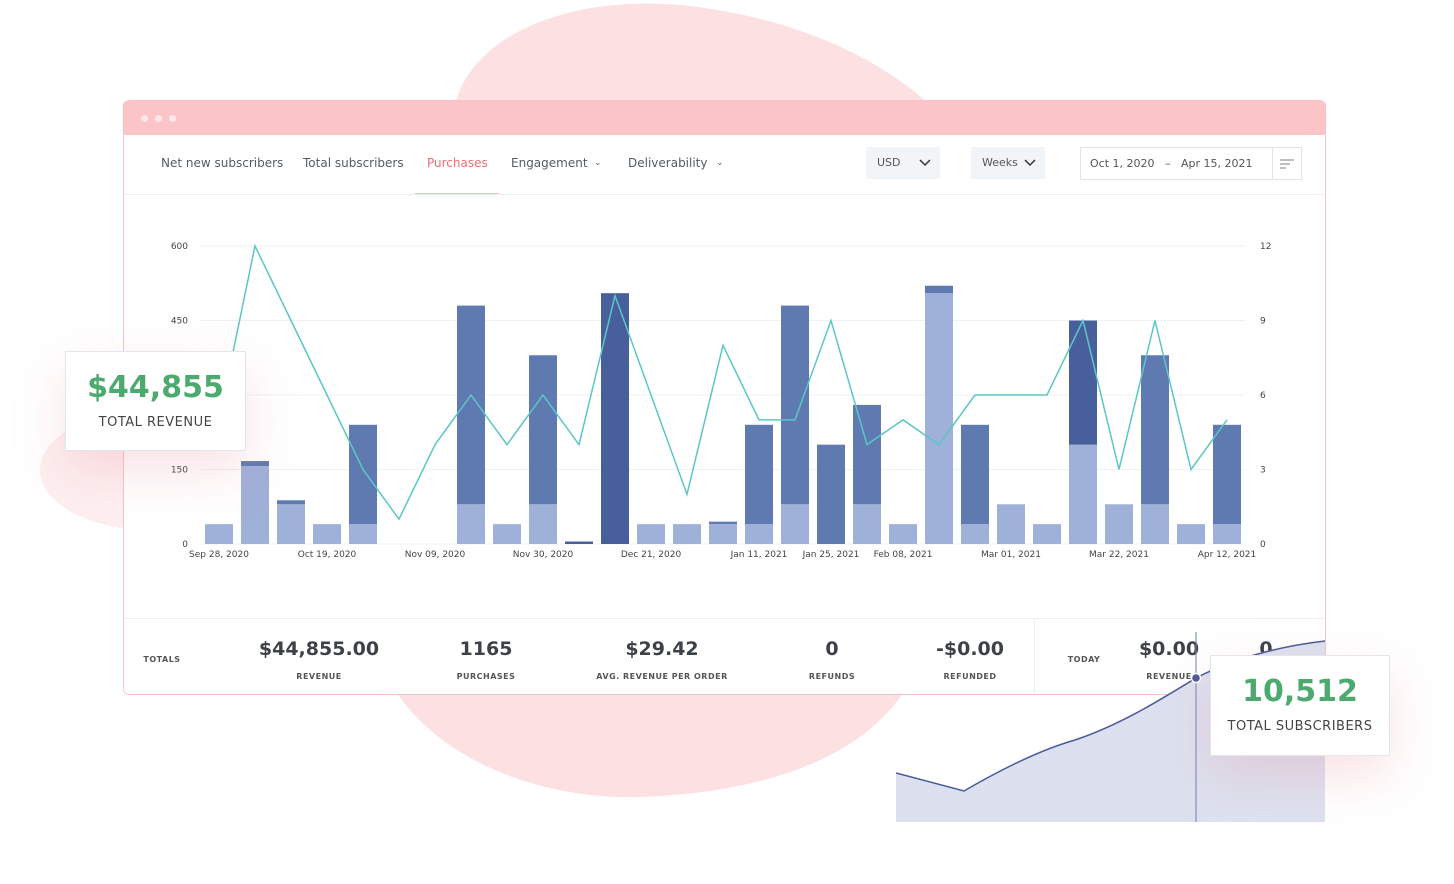 The image size is (1454, 884). What do you see at coordinates (970, 649) in the screenshot?
I see `total-value: -$0.00` at bounding box center [970, 649].